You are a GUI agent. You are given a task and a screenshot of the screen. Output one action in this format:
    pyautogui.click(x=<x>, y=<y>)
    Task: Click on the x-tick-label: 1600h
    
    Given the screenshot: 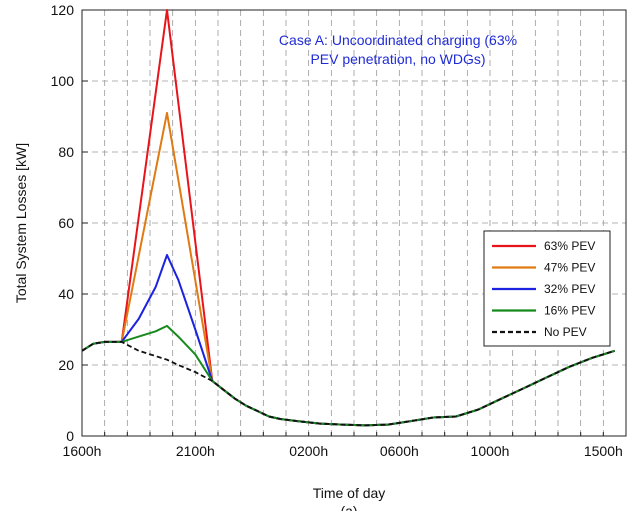 What is the action you would take?
    pyautogui.click(x=82, y=451)
    